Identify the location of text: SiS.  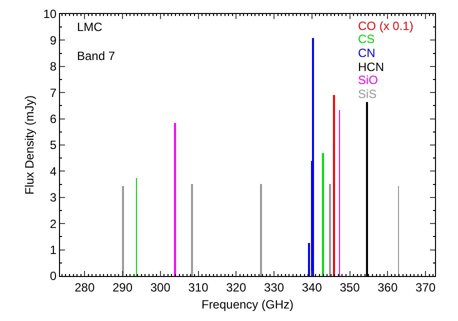
(367, 94).